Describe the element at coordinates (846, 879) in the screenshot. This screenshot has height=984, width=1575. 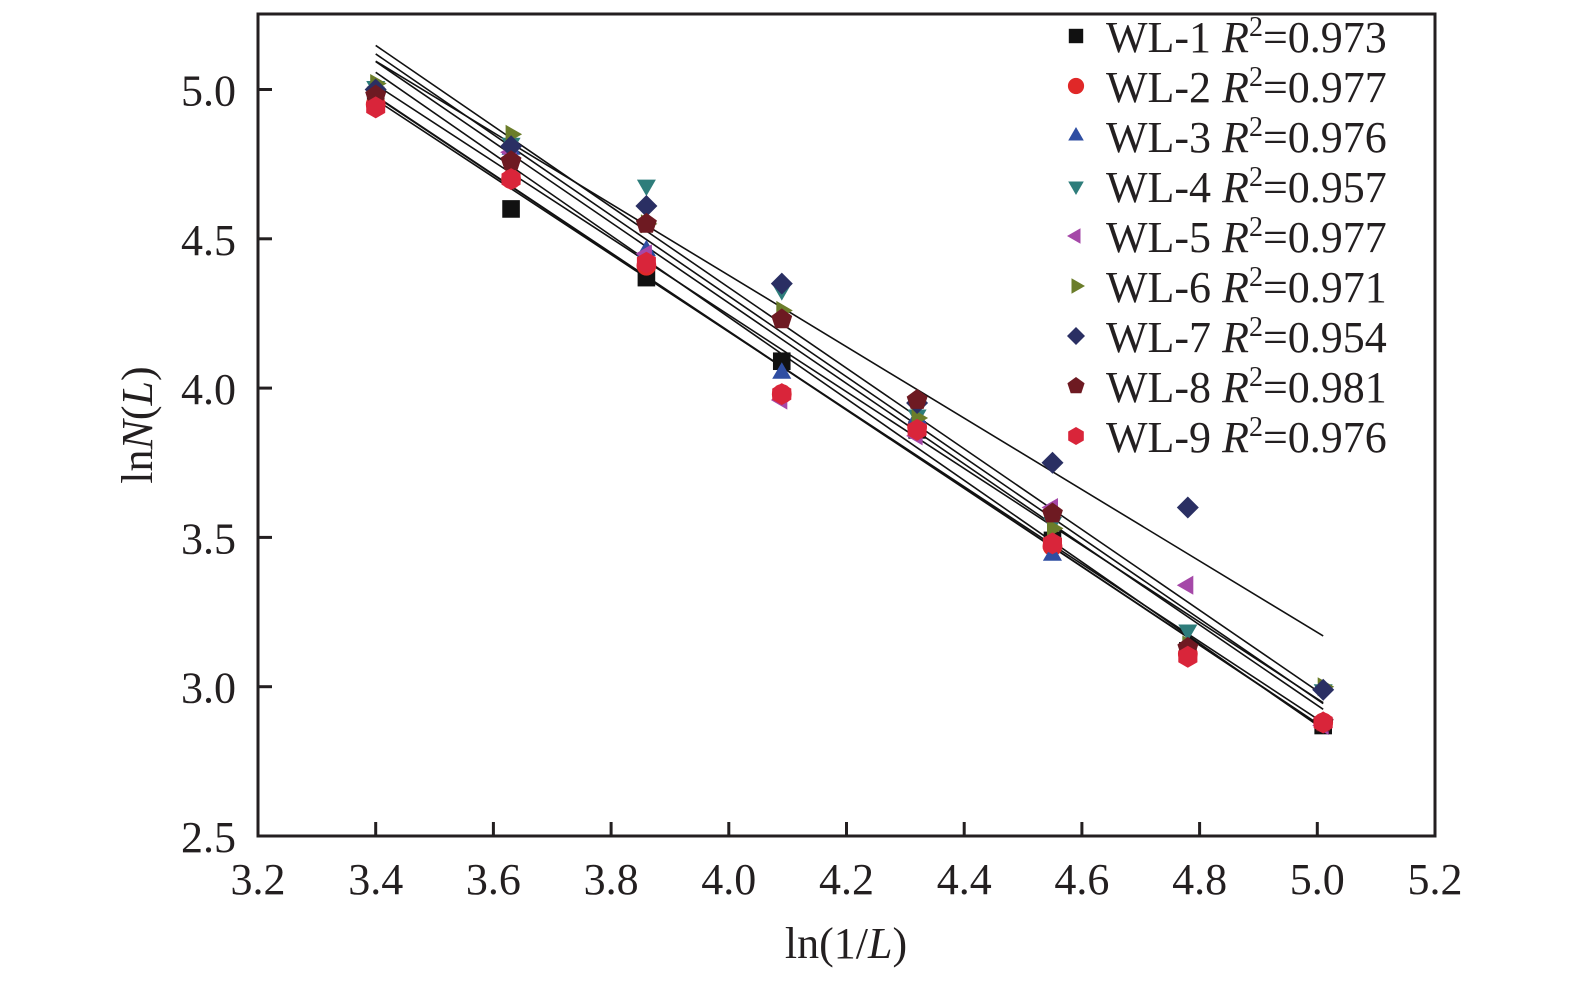
I see `x-tick-label: 4.2` at that location.